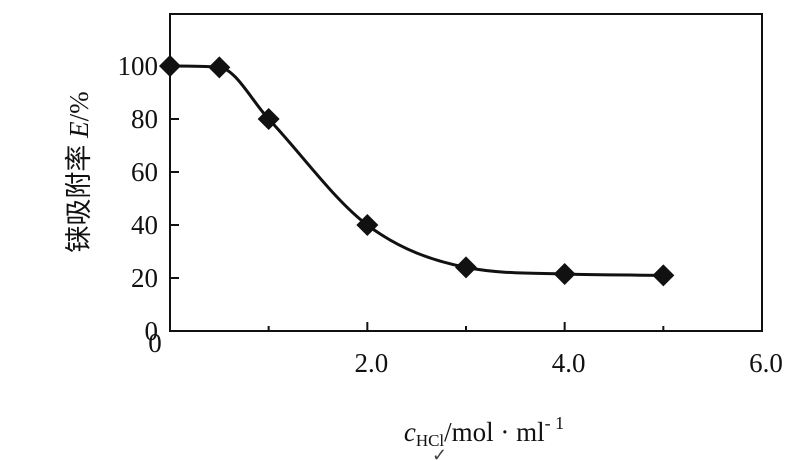  Describe the element at coordinates (430, 440) in the screenshot. I see `x-axis-label-sub: HCl` at that location.